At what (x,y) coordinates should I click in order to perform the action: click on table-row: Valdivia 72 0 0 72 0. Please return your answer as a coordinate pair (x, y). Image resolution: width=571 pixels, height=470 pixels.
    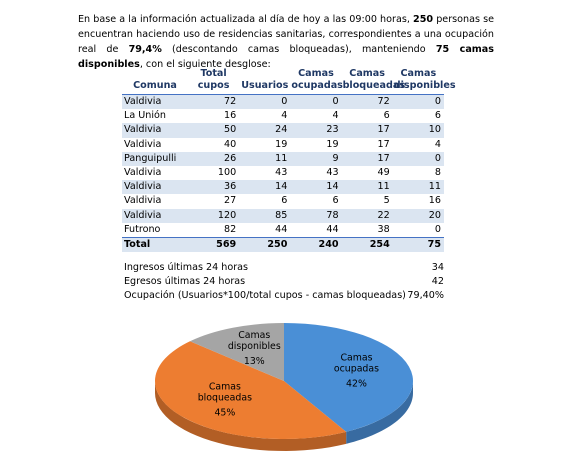
    Looking at the image, I should click on (283, 102).